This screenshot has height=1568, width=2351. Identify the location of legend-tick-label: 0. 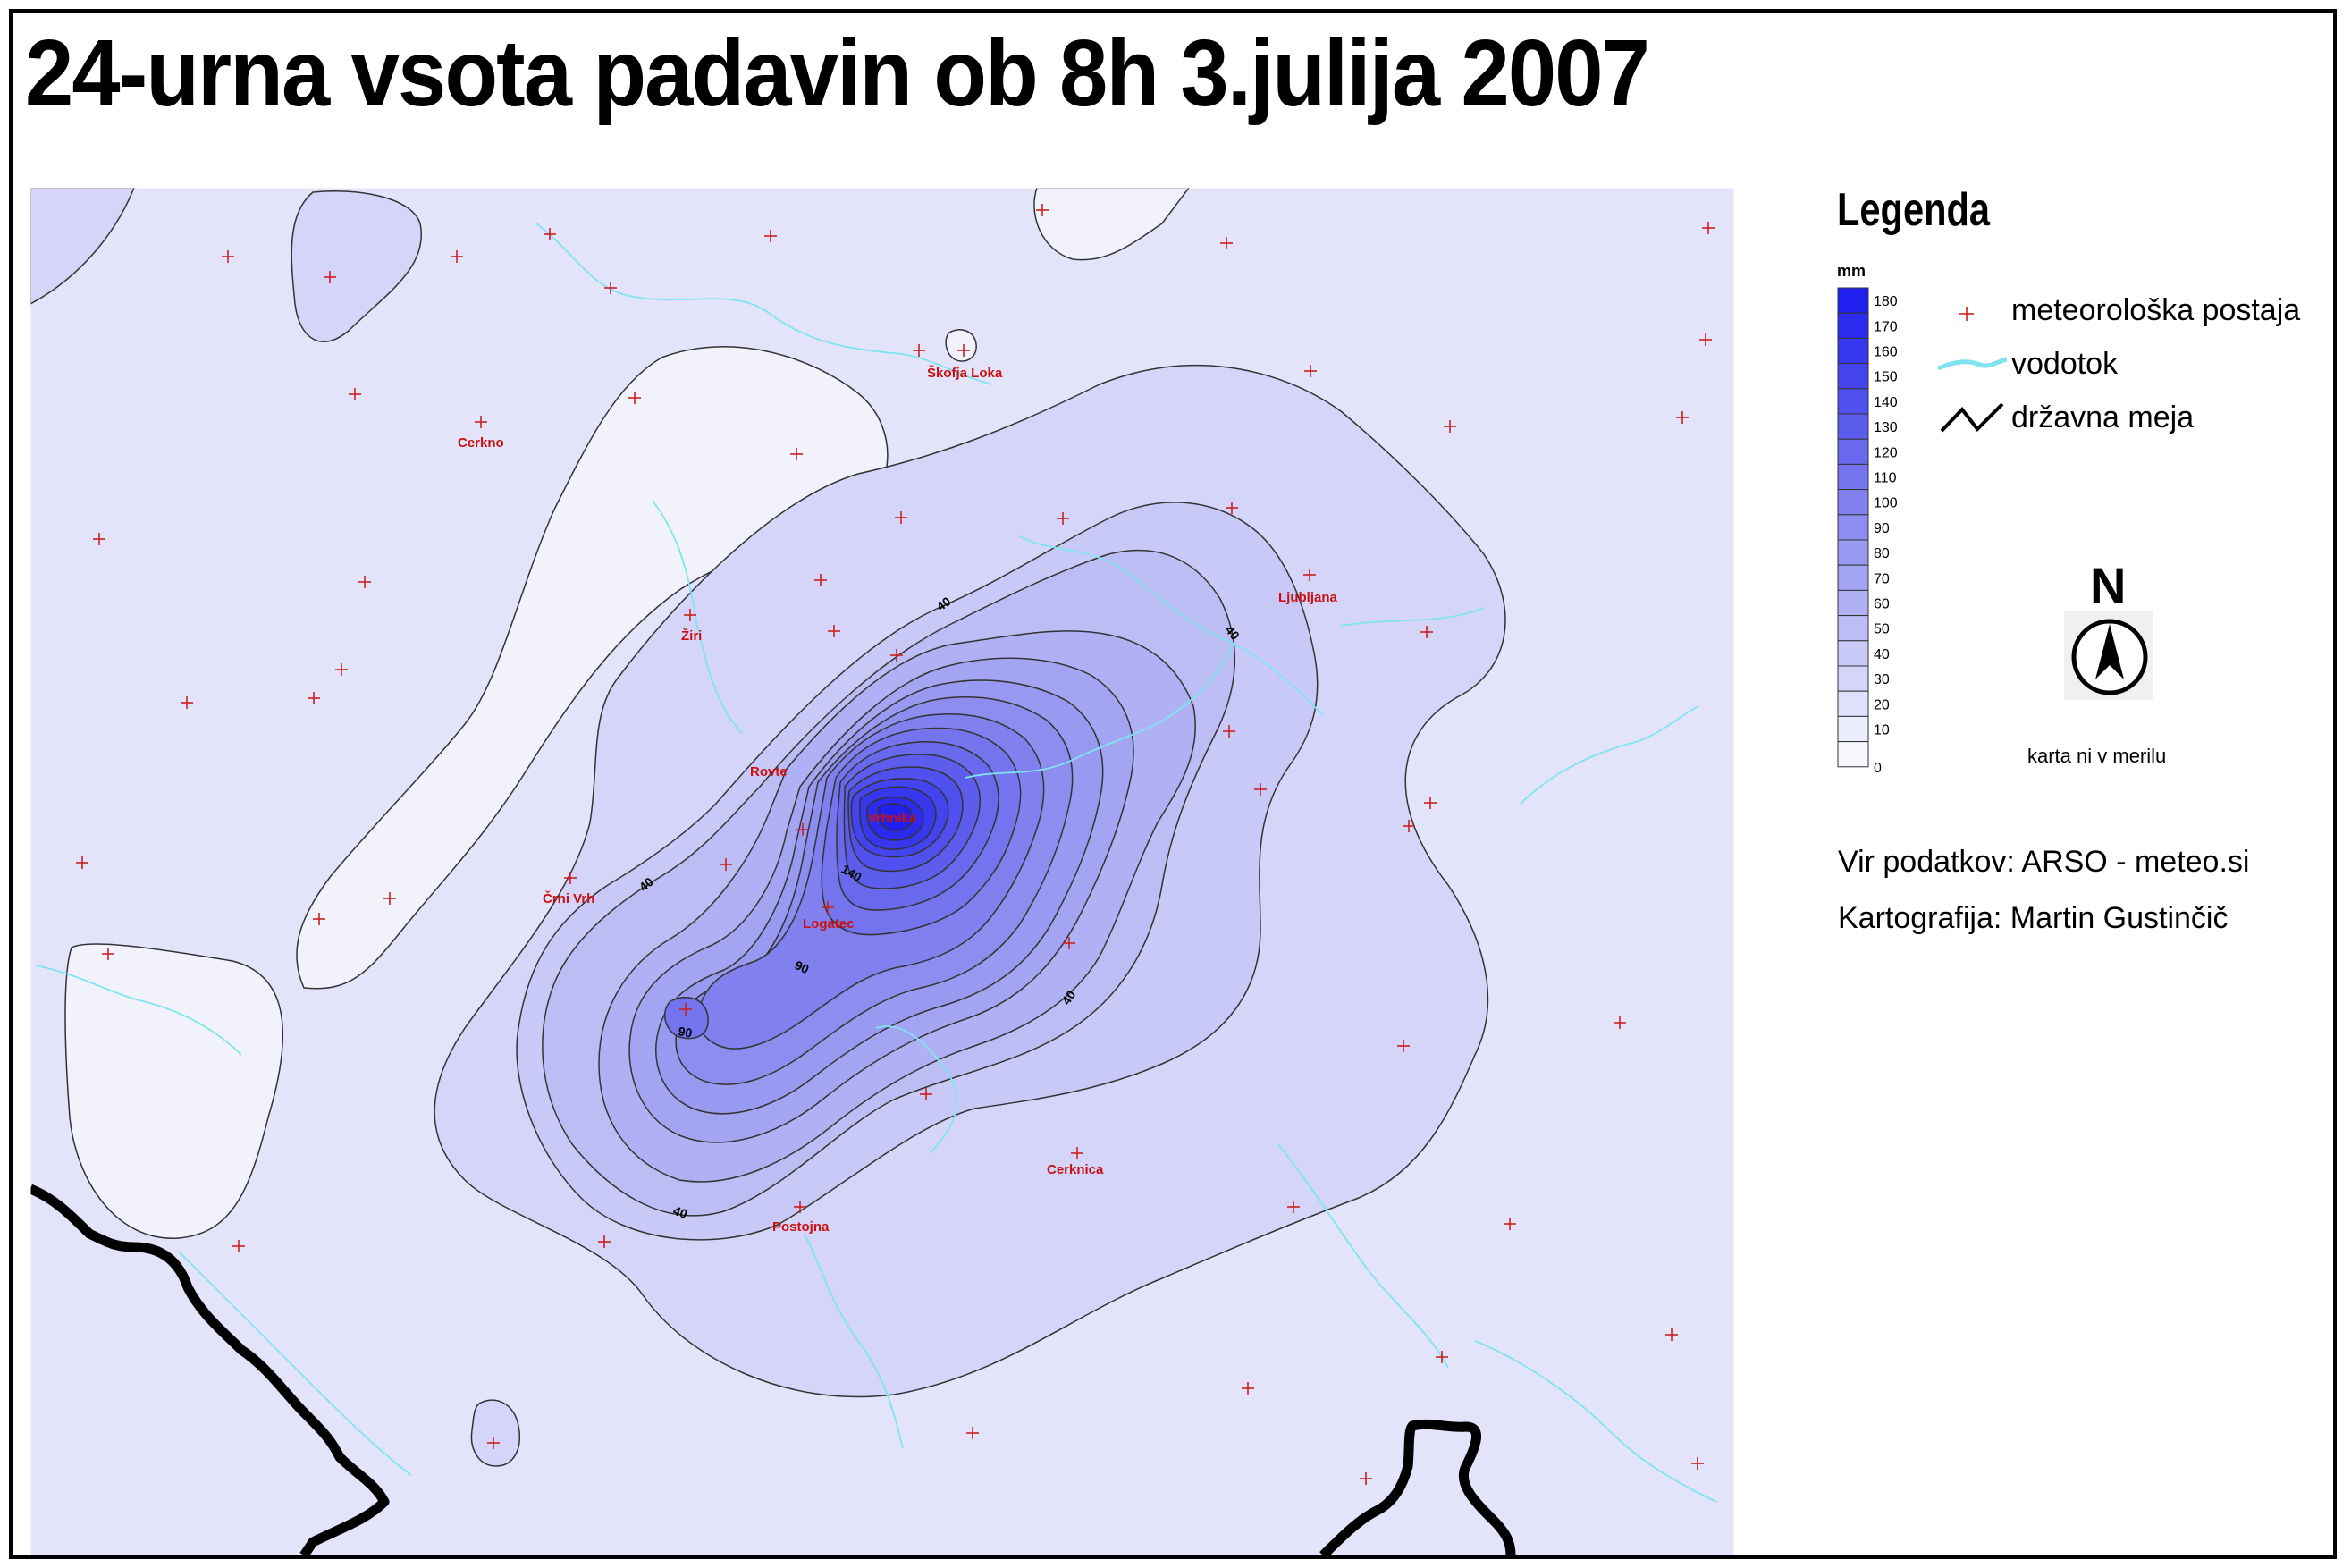
(1878, 768).